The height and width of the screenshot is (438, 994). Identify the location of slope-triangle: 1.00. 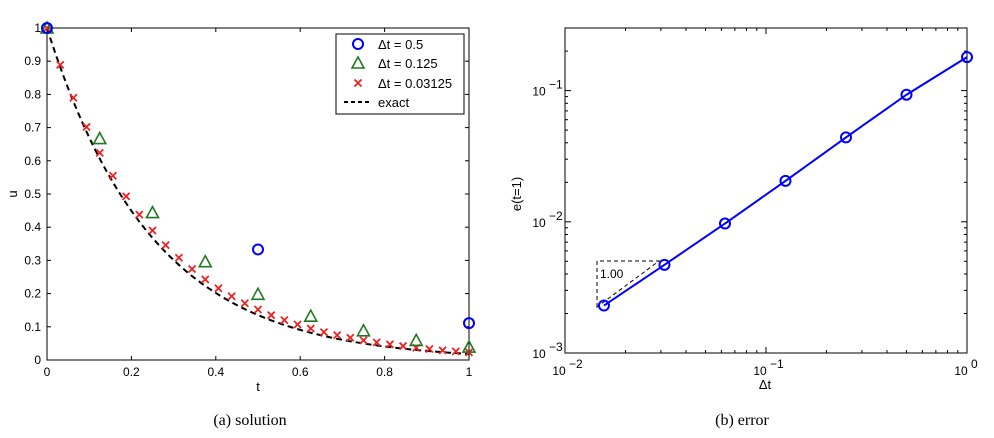
(628, 284).